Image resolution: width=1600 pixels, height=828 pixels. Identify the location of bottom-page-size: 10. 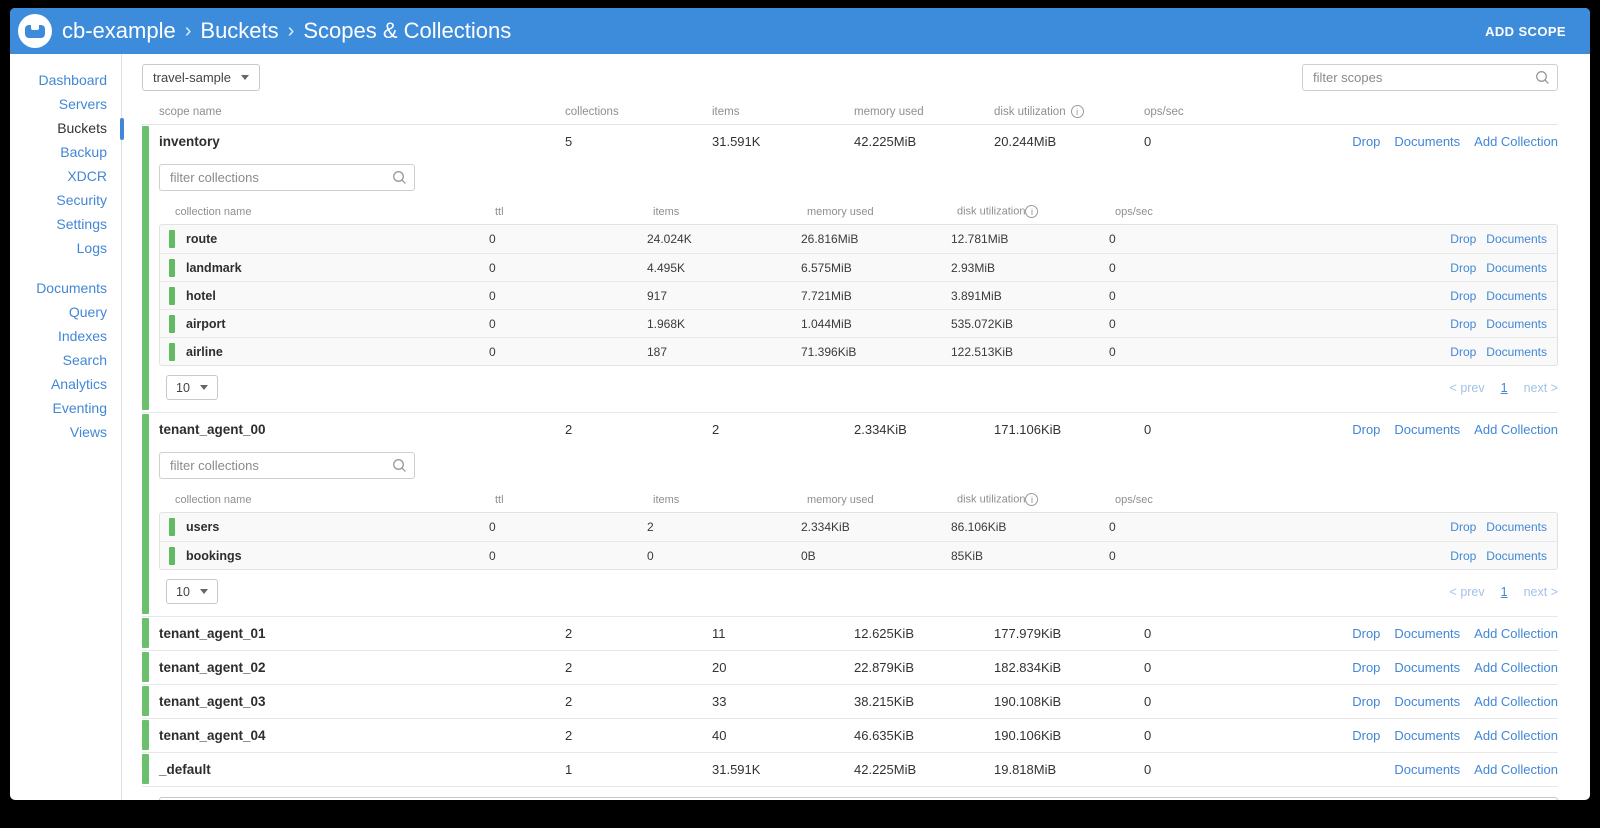
(858, 798).